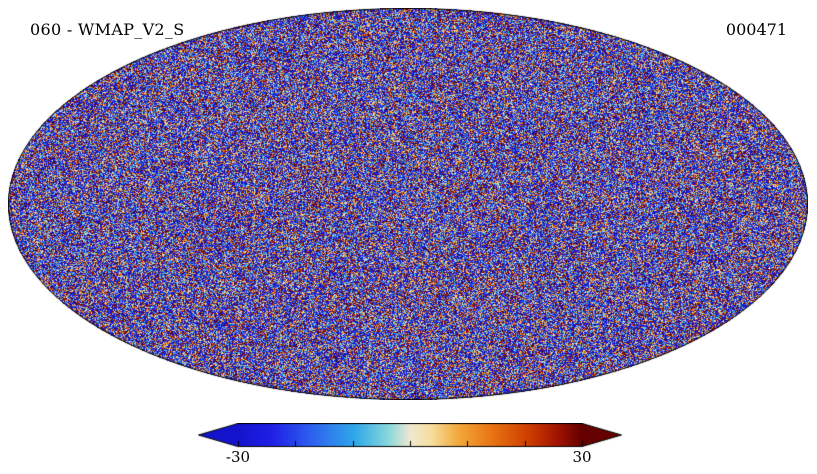  I want to click on colorbar, so click(410, 436).